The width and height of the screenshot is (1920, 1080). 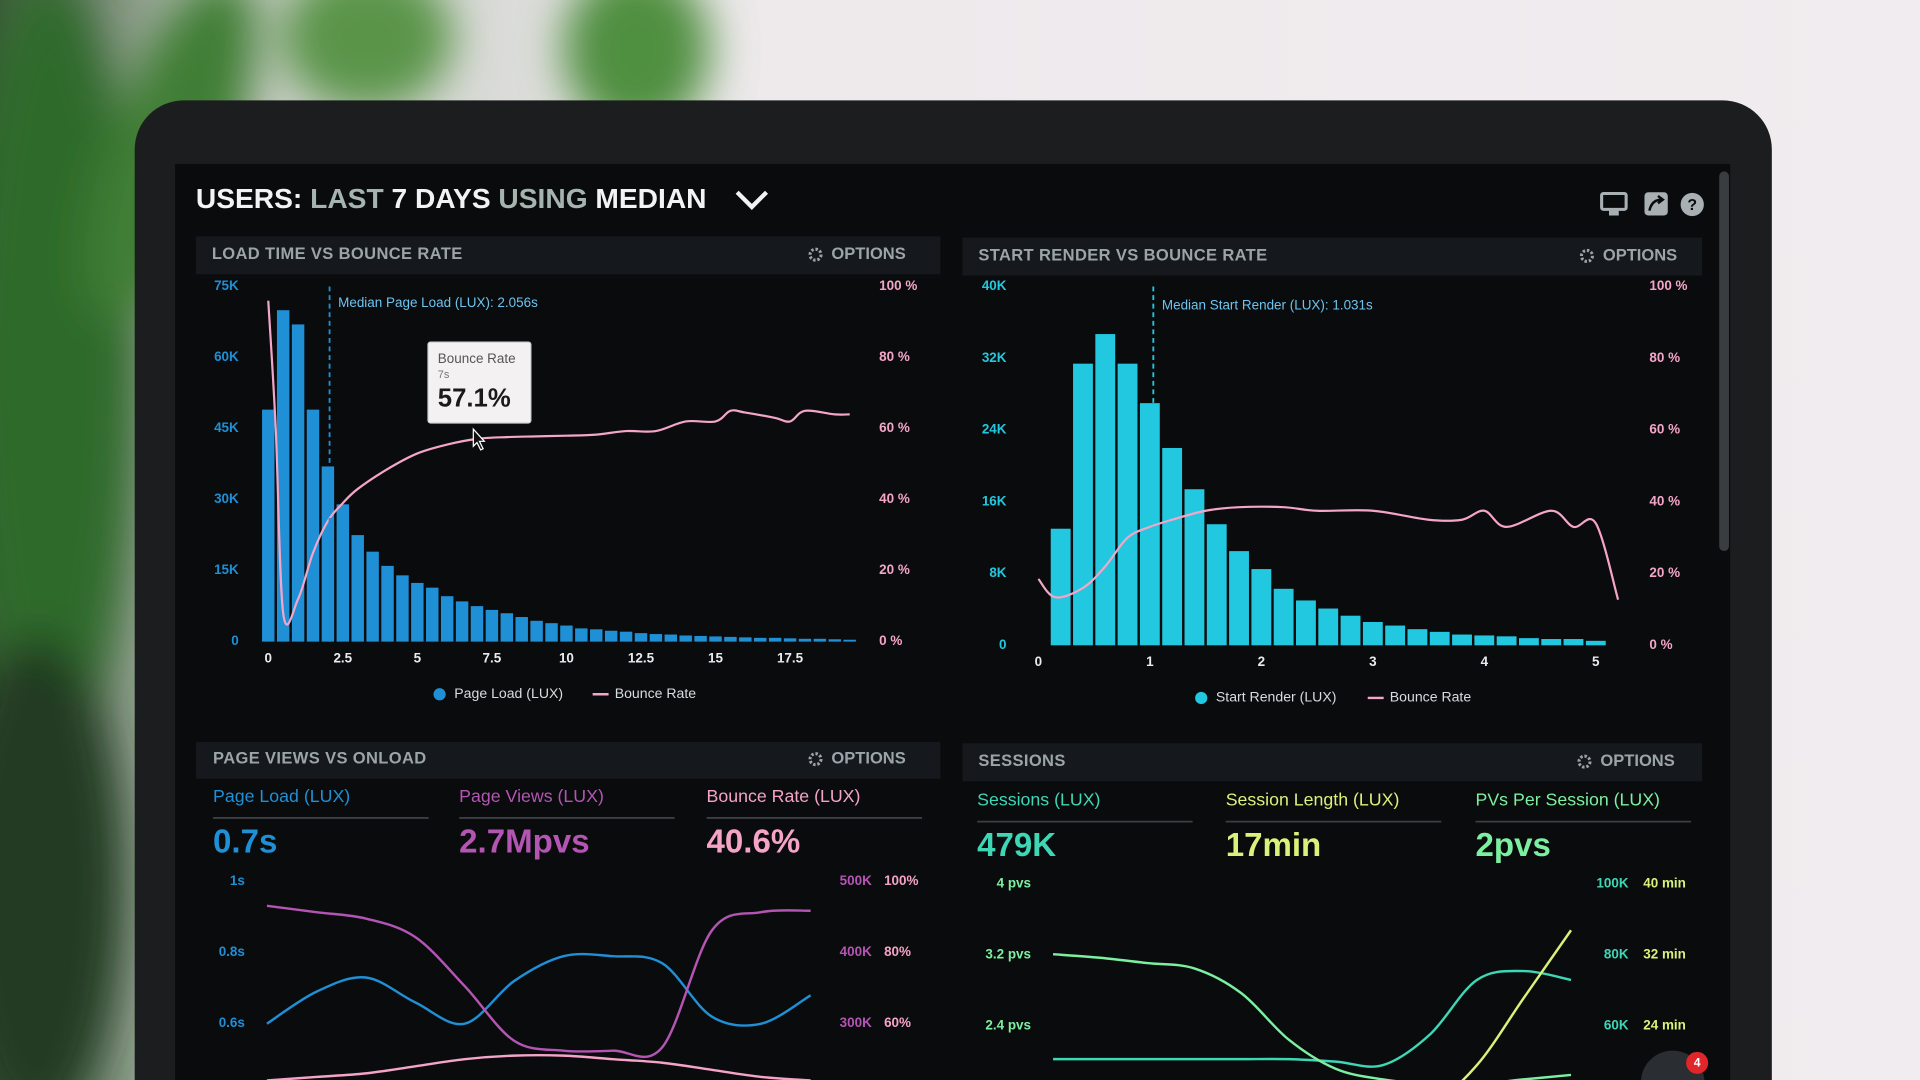 I want to click on y2-tick-label: 400K, so click(x=856, y=951).